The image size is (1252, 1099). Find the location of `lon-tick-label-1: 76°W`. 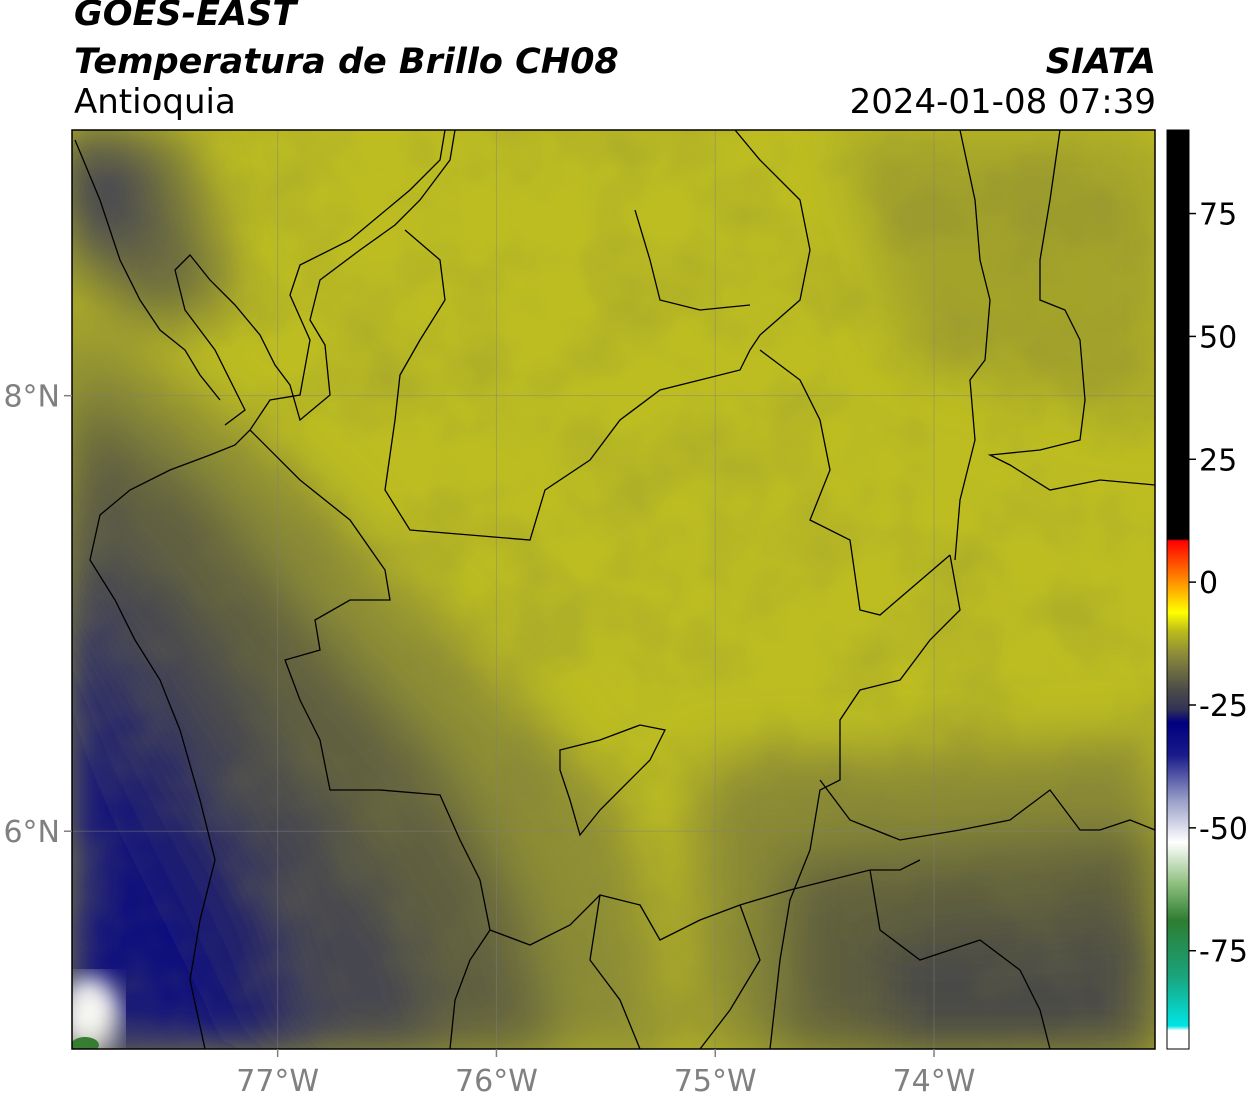

lon-tick-label-1: 76°W is located at coordinates (496, 1081).